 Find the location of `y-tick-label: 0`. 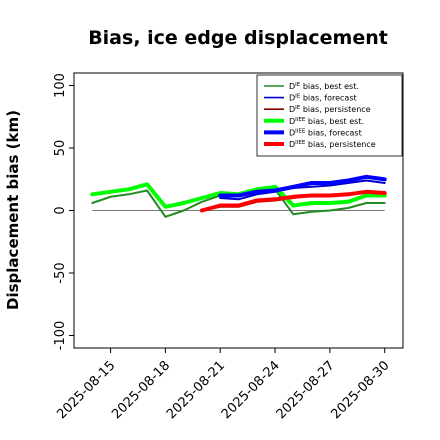

y-tick-label: 0 is located at coordinates (60, 210).